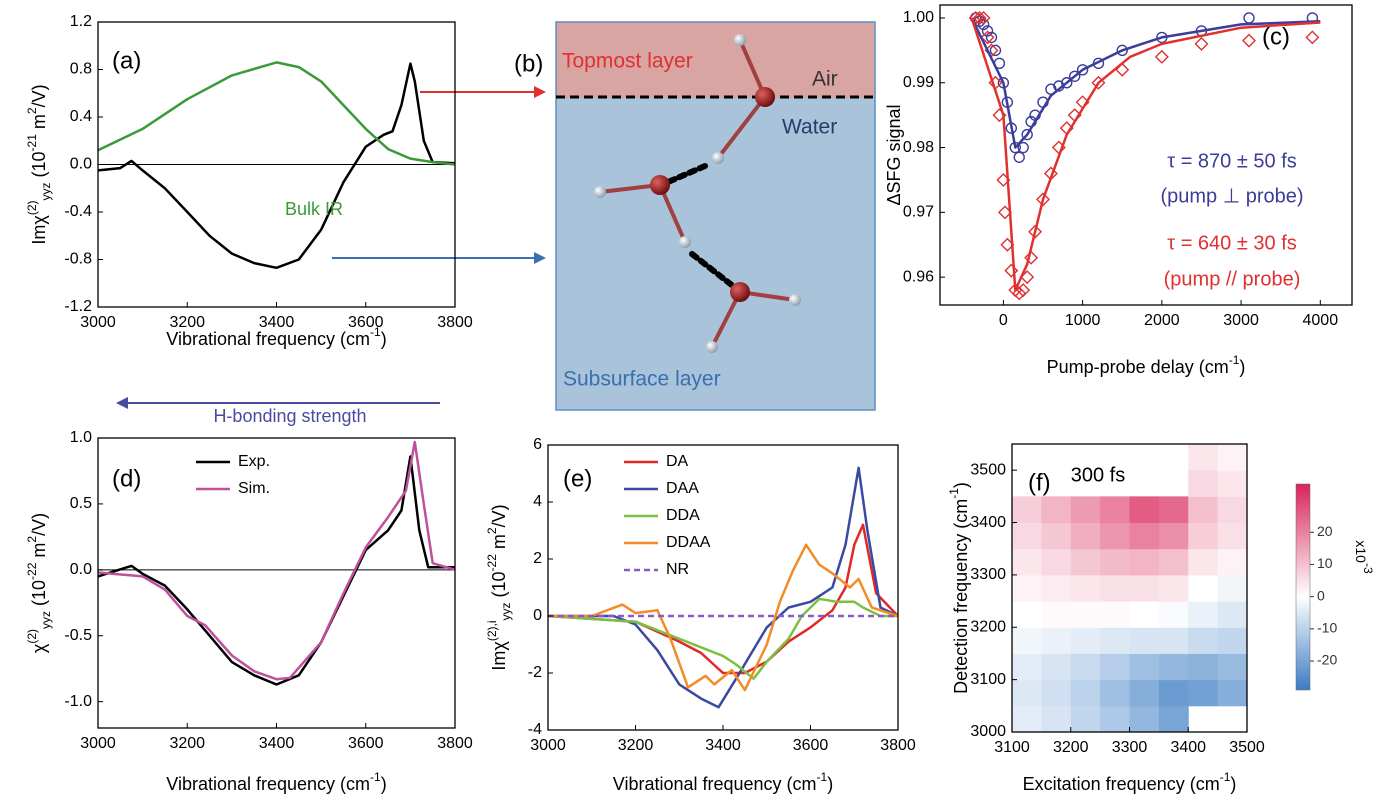 The height and width of the screenshot is (799, 1375). What do you see at coordinates (1162, 320) in the screenshot?
I see `x-tick-label: 2000` at bounding box center [1162, 320].